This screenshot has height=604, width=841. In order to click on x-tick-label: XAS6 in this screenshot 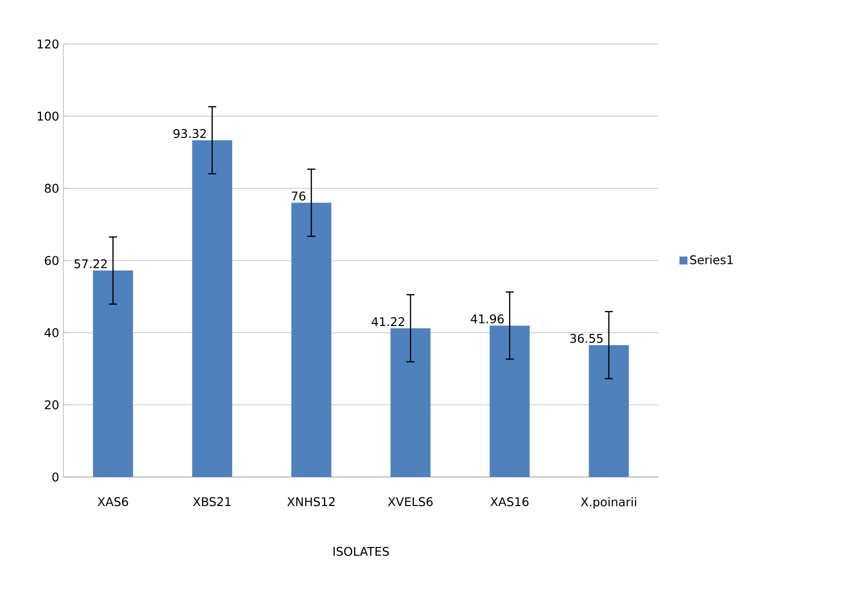, I will do `click(113, 501)`.